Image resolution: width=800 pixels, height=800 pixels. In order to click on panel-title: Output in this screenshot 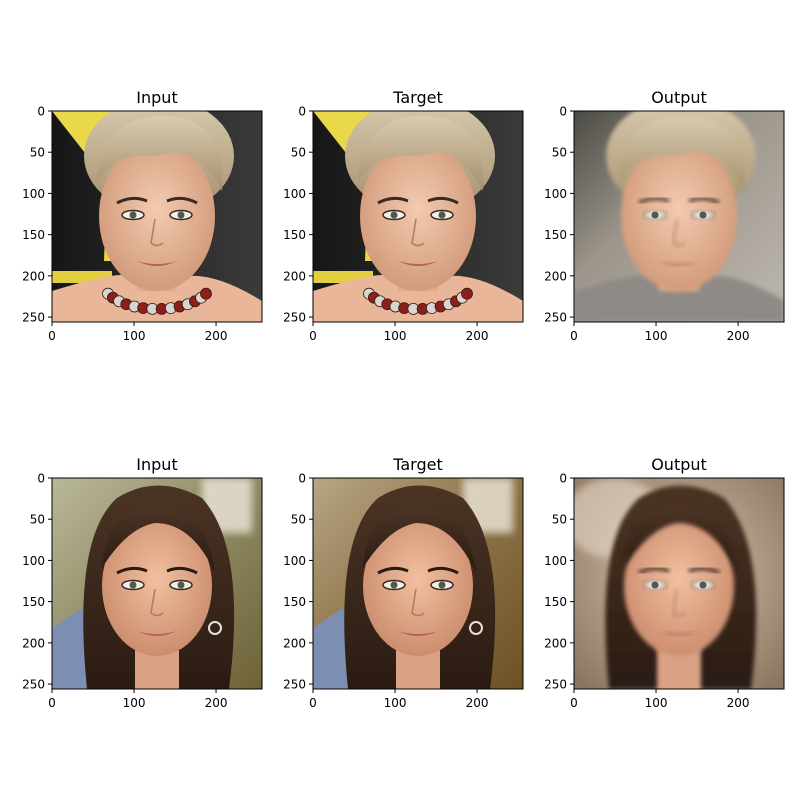, I will do `click(679, 464)`.